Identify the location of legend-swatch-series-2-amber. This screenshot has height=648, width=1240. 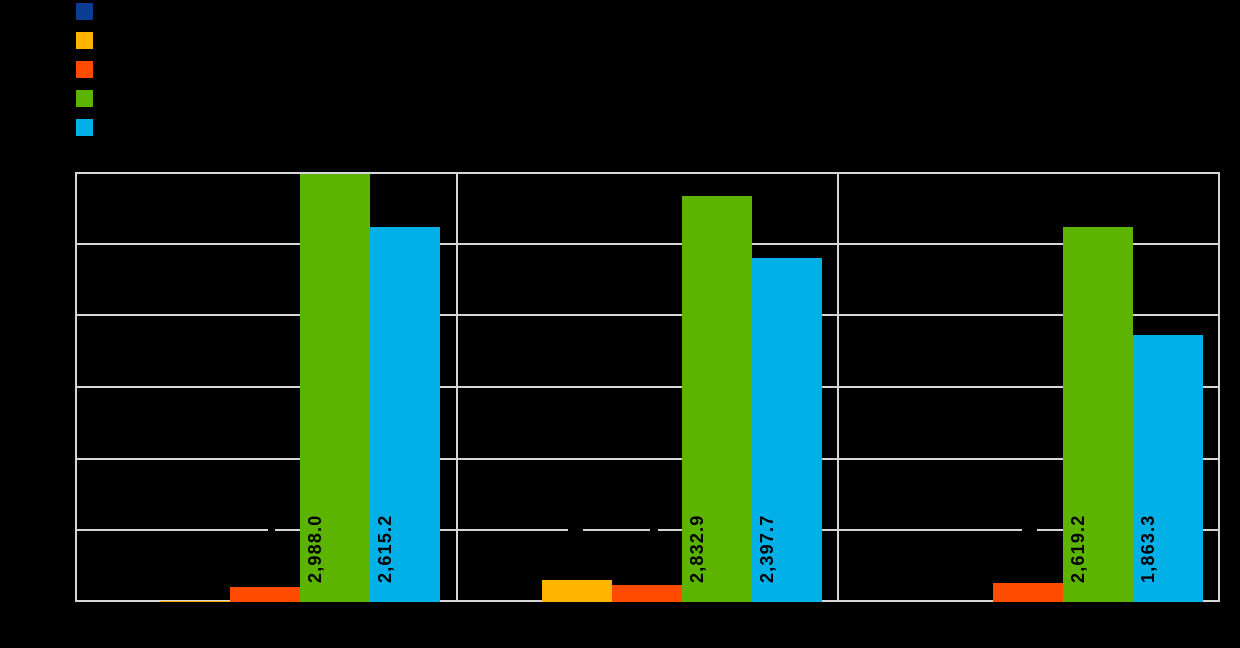
(84, 40).